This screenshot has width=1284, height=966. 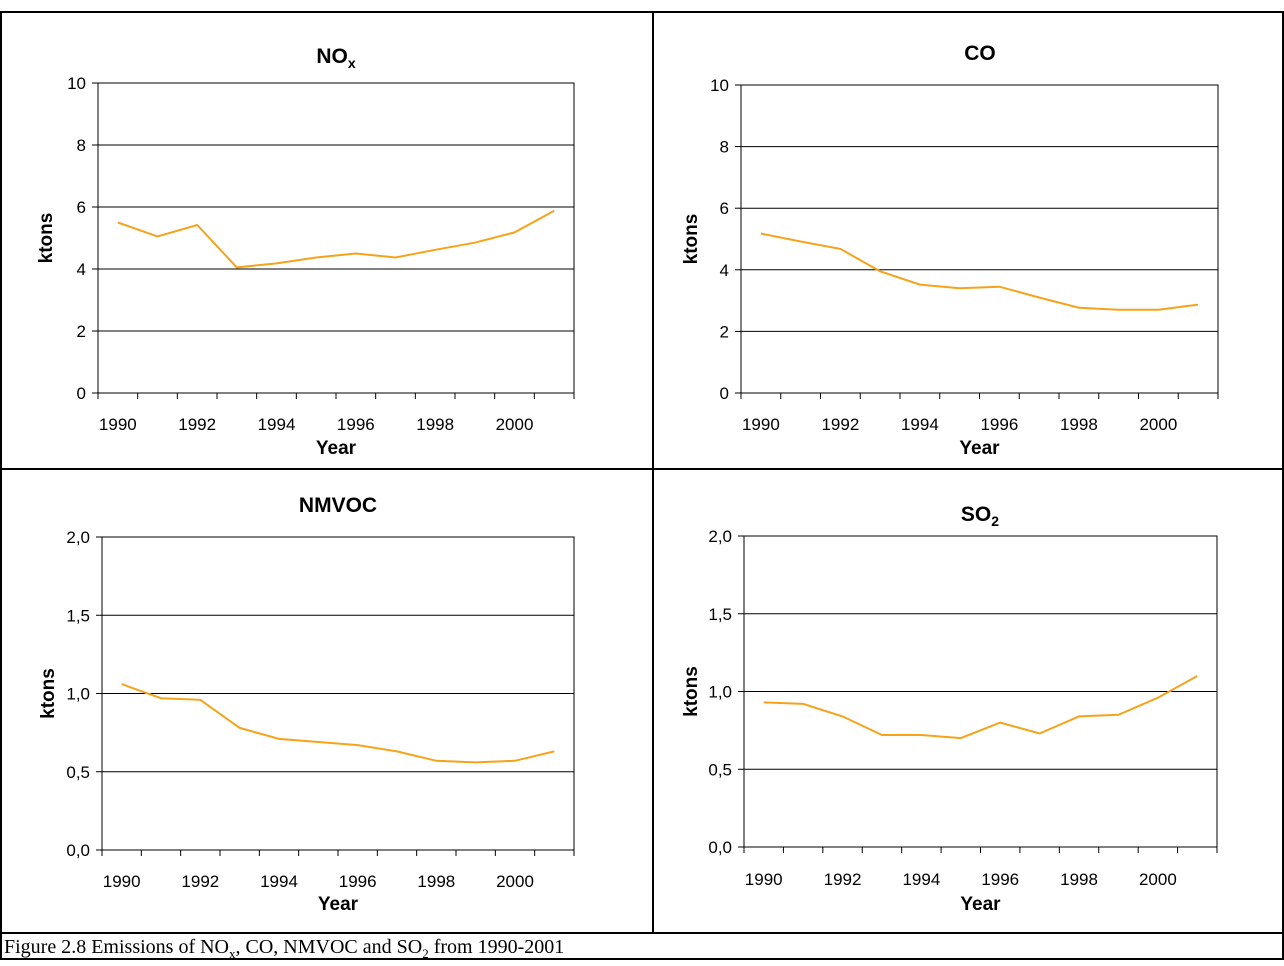 I want to click on y-tick-label: 1,5, so click(x=720, y=614).